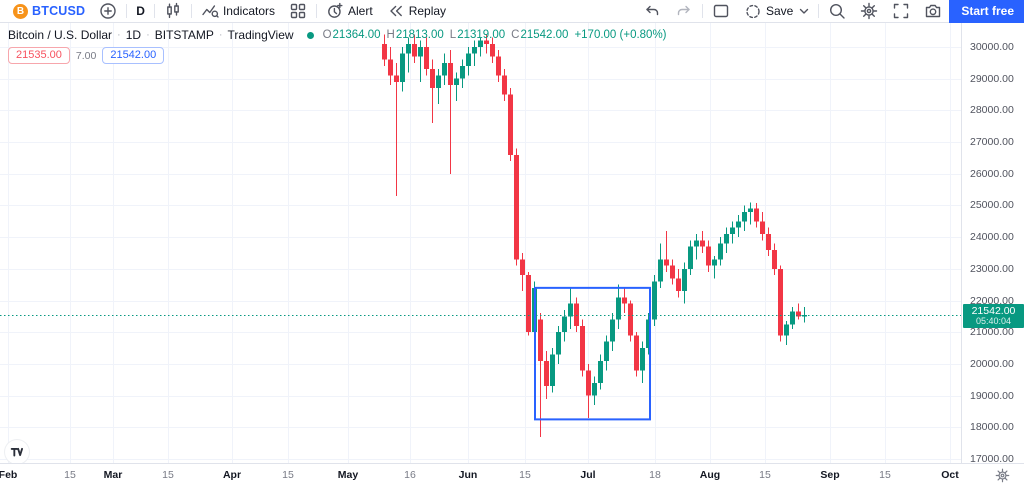 This screenshot has width=1024, height=486. I want to click on redo-button, so click(684, 11).